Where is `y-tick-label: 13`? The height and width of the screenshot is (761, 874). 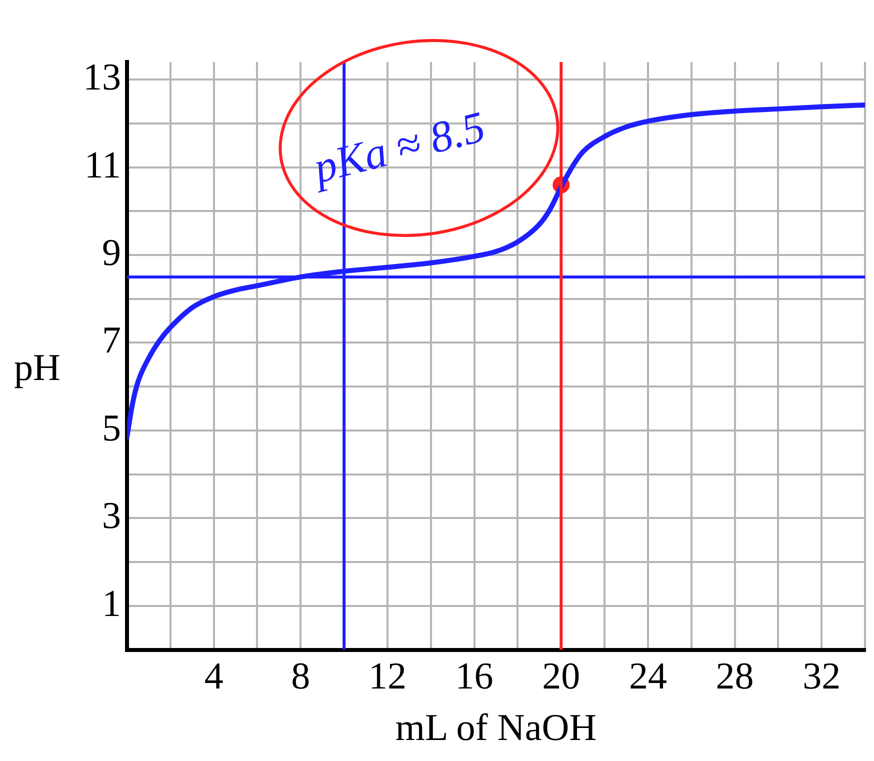
y-tick-label: 13 is located at coordinates (102, 77).